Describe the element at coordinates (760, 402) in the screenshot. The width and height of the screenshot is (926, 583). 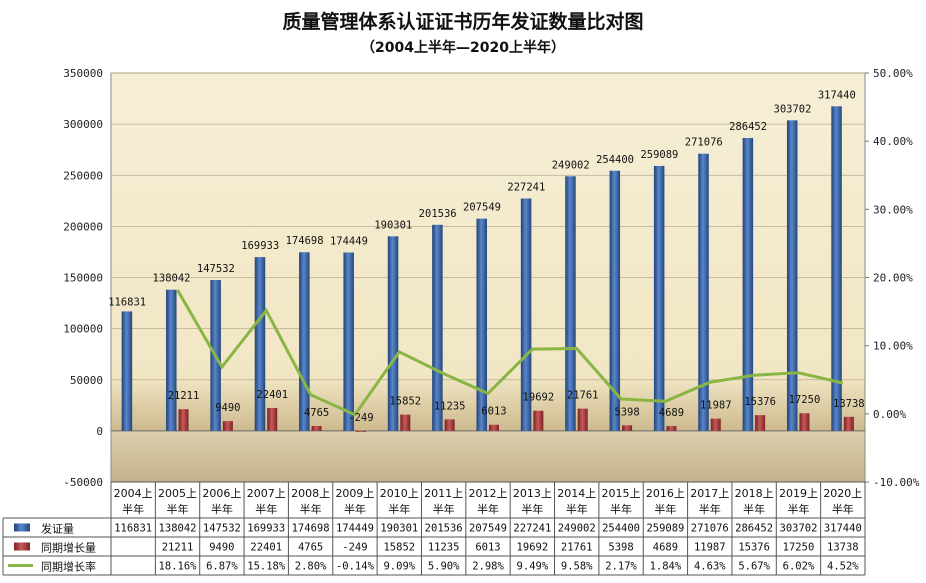
I see `label-growth-amount: 15376` at that location.